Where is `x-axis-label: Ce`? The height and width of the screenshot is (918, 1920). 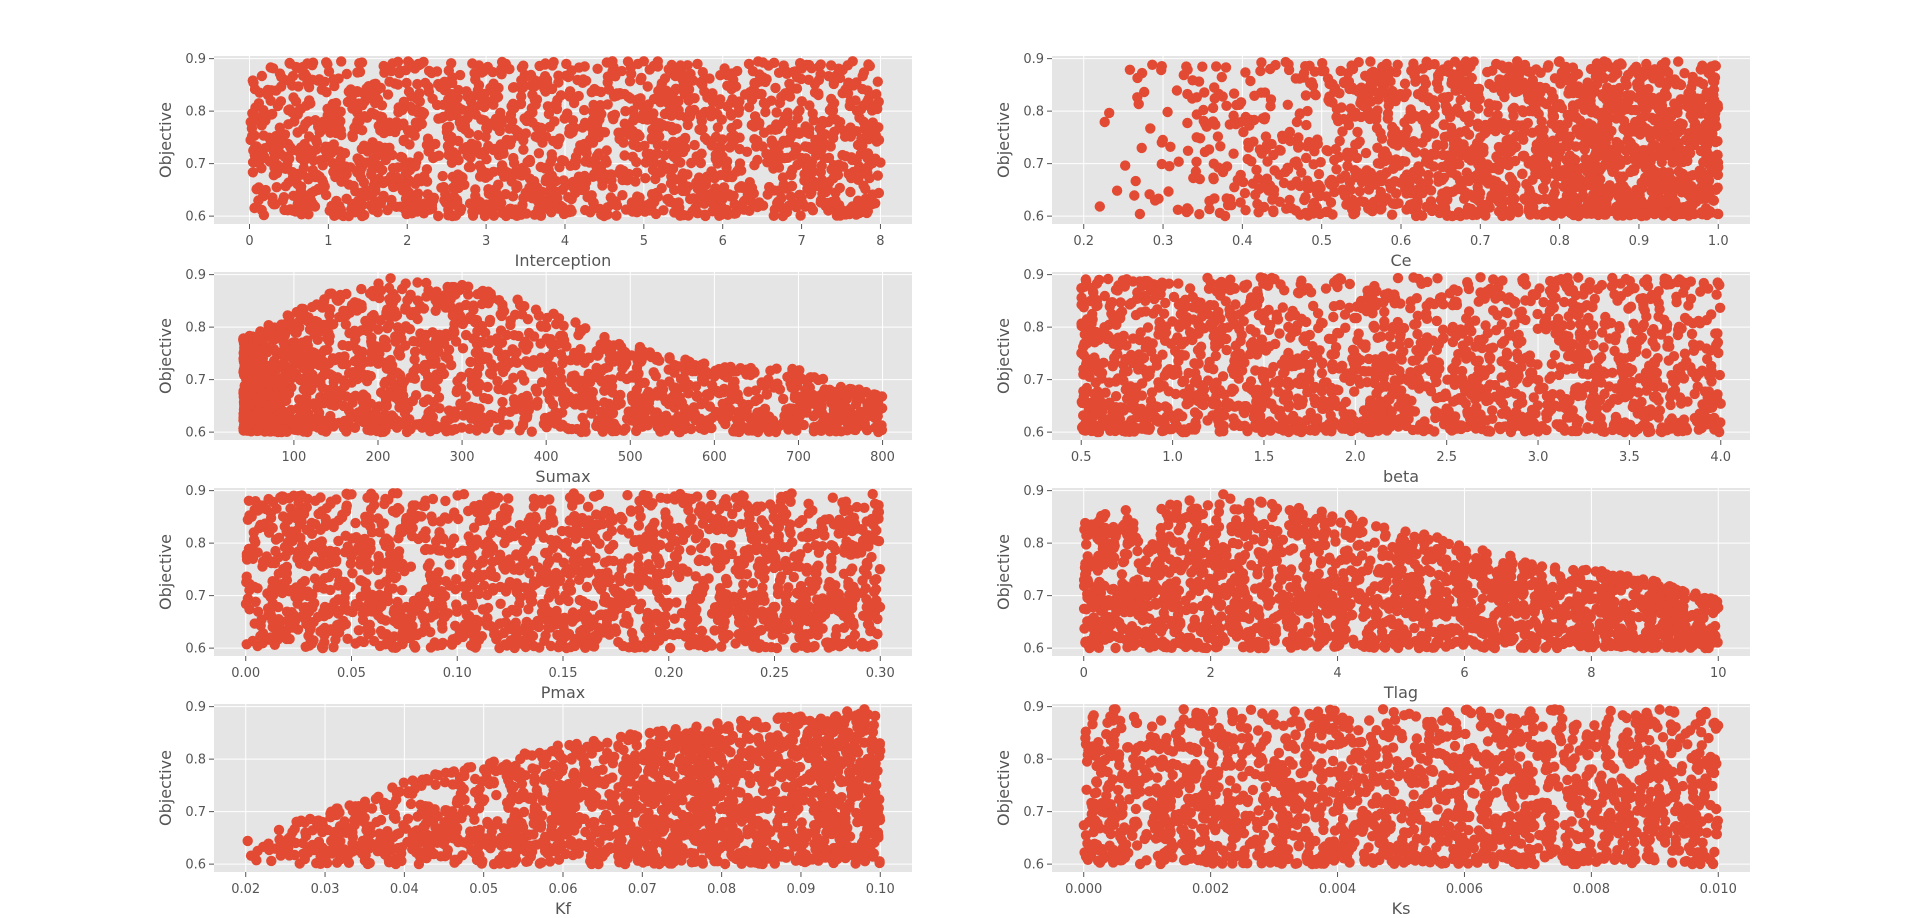 x-axis-label: Ce is located at coordinates (1400, 260).